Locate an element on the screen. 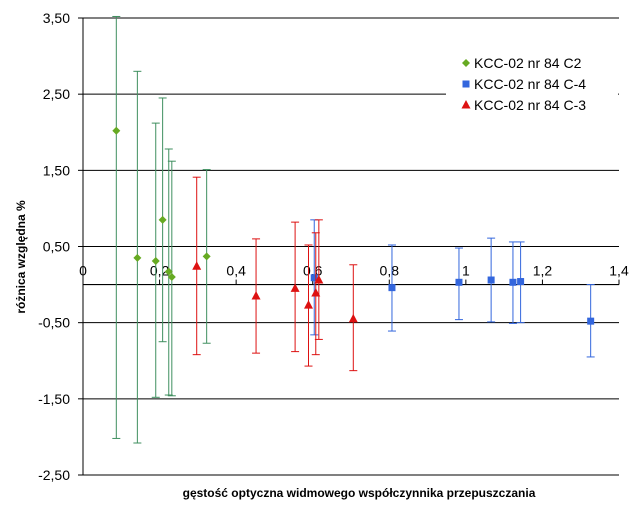 The height and width of the screenshot is (505, 629). x-tick-label: 0 is located at coordinates (83, 271).